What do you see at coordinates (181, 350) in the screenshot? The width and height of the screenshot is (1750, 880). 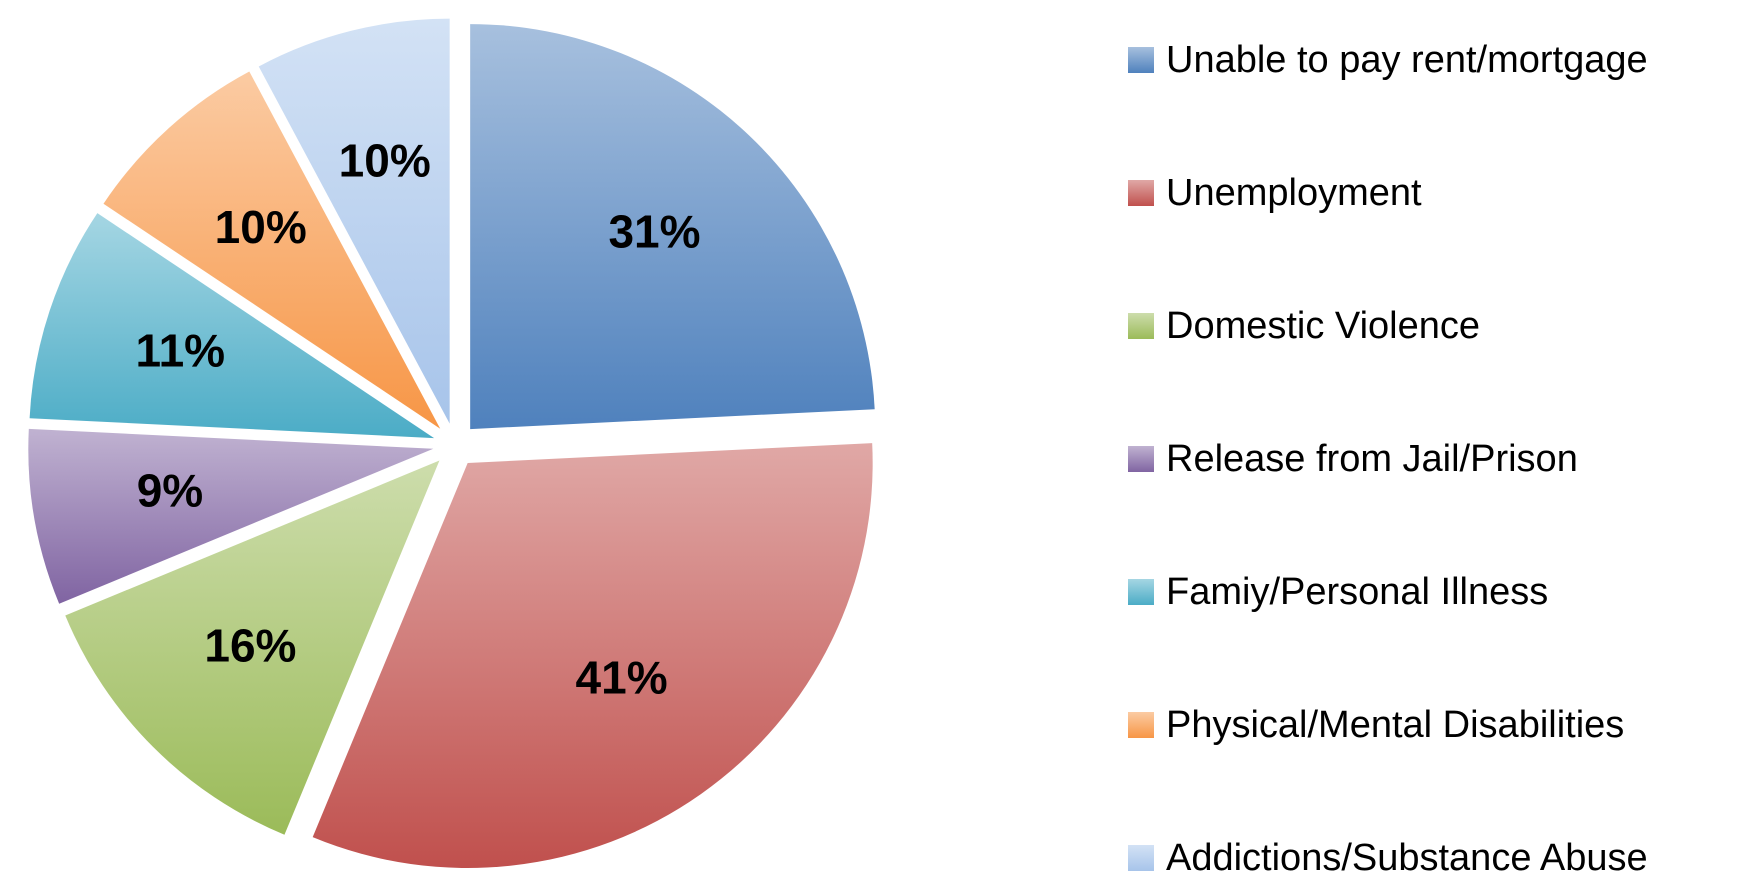 I see `slice-label: 11%` at bounding box center [181, 350].